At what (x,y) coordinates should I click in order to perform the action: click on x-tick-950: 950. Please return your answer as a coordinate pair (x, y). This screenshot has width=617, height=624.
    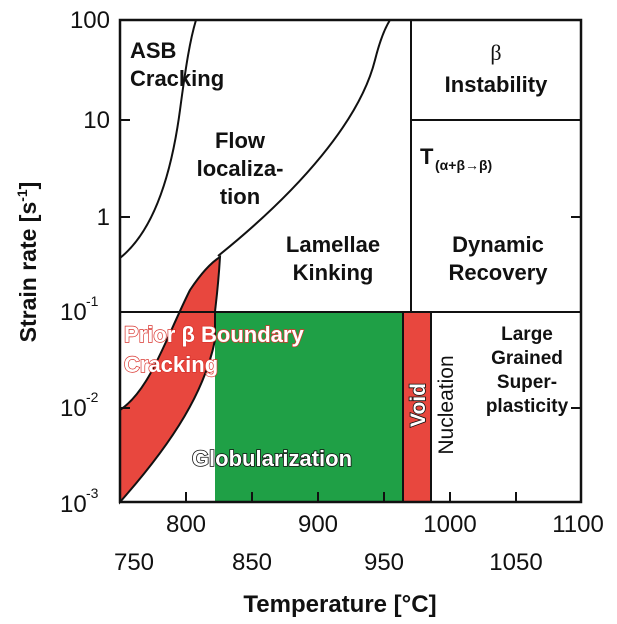
    Looking at the image, I should click on (384, 562).